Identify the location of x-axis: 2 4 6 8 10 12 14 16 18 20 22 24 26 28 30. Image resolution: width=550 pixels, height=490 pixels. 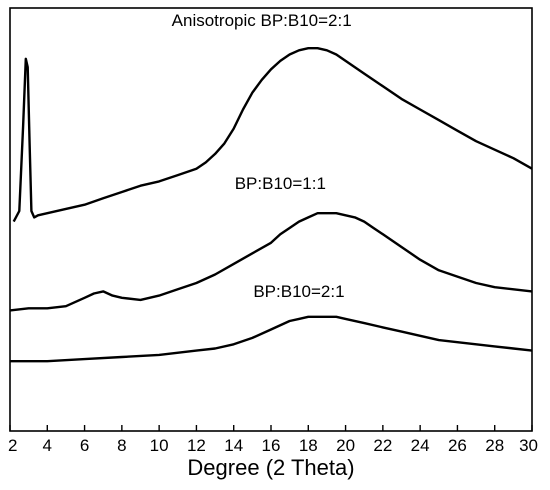
(273, 440).